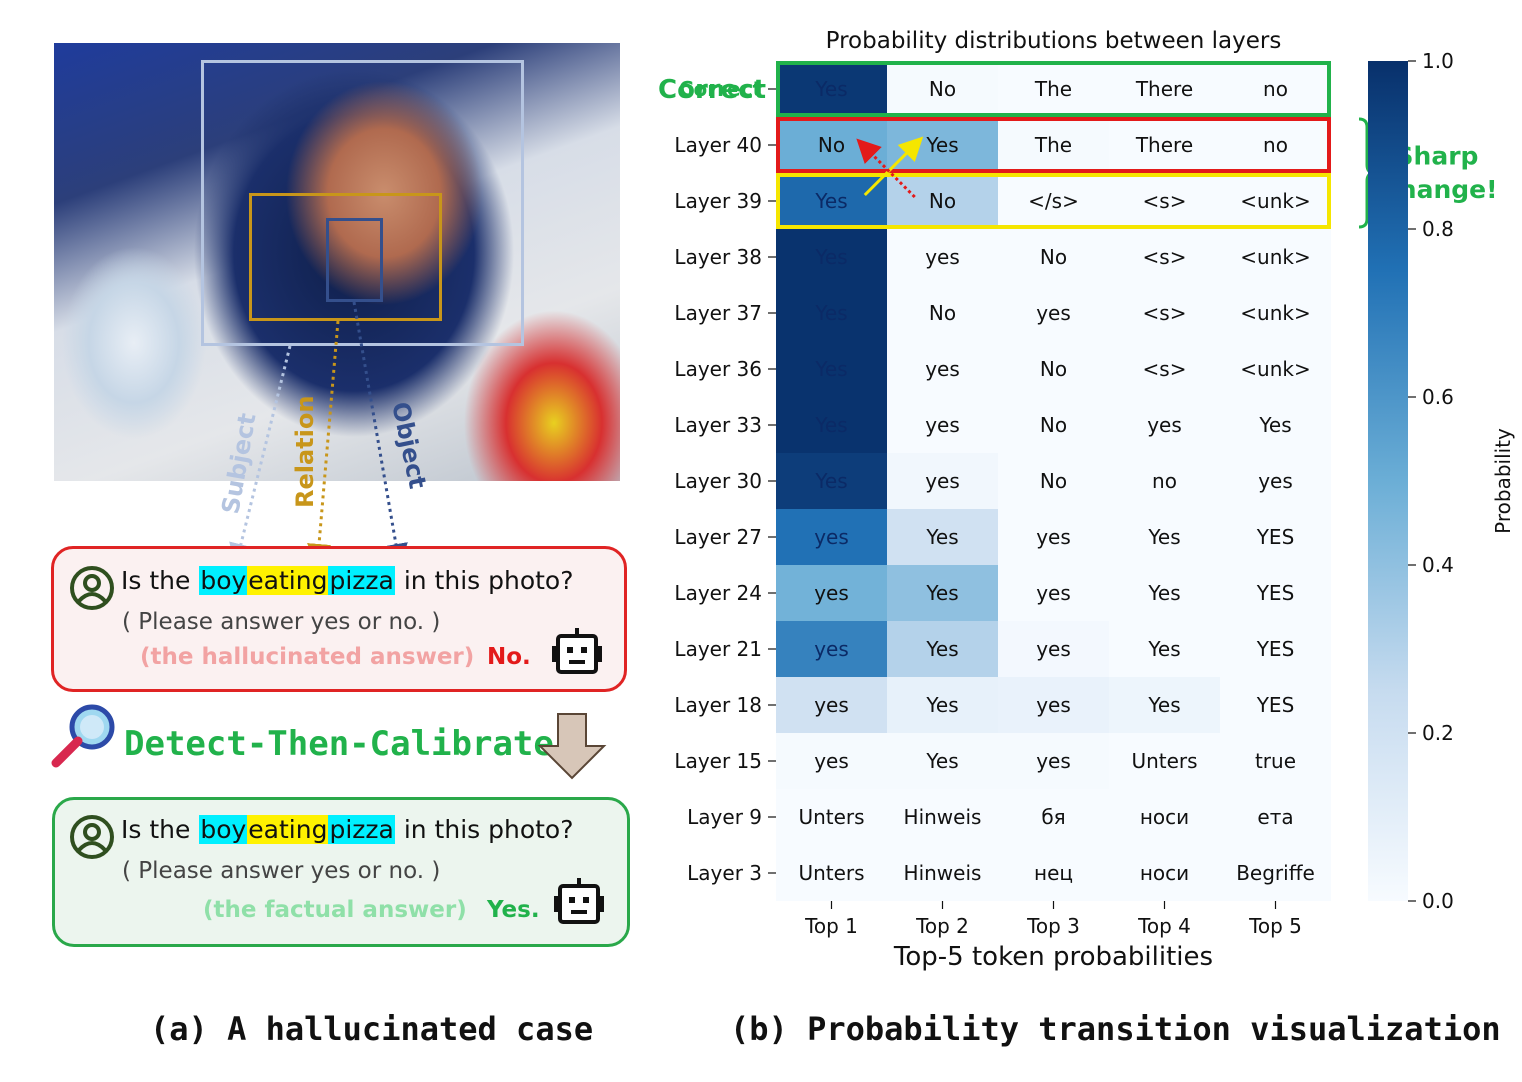 Image resolution: width=1522 pixels, height=1082 pixels. What do you see at coordinates (281, 871) in the screenshot?
I see `factual-instruction: ( Please answer yes or no. )` at bounding box center [281, 871].